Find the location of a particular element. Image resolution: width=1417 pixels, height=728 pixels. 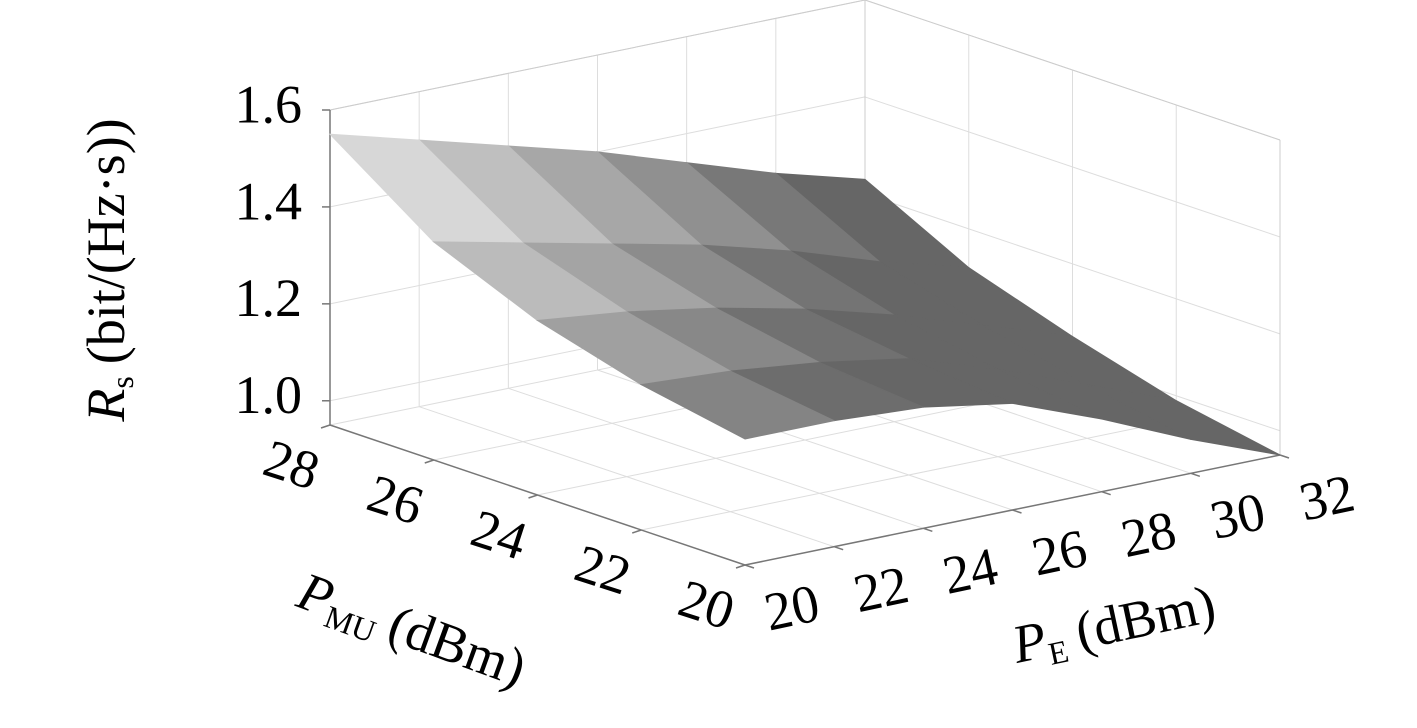

z-axis-label-unit: (bit/(Hz·s)) is located at coordinates (106, 241).